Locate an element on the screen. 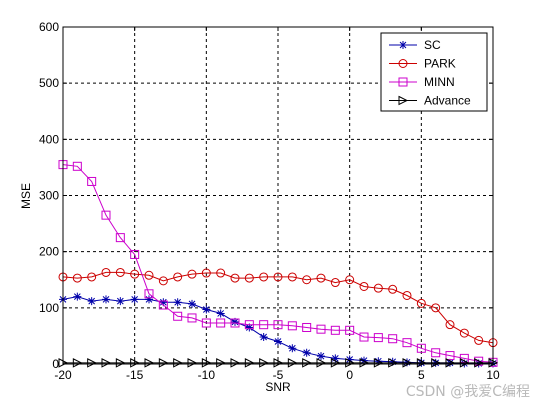 This screenshot has height=407, width=536. legend: SC PARK MINN Advance is located at coordinates (434, 72).